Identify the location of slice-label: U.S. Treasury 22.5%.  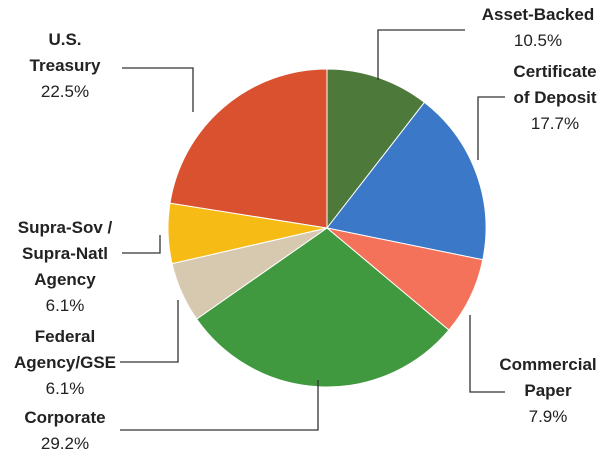
(70, 66).